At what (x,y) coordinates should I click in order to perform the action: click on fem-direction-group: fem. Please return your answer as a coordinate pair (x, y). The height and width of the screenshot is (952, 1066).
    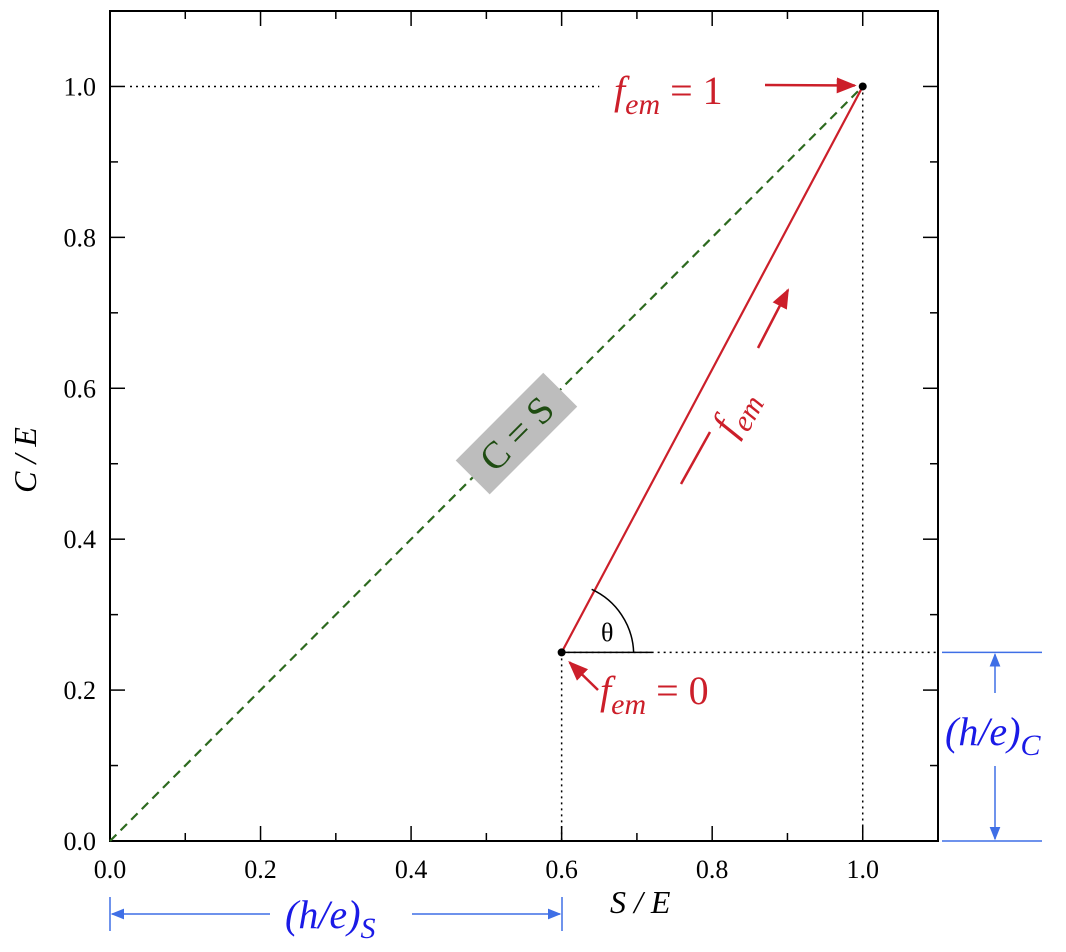
    Looking at the image, I should click on (736, 413).